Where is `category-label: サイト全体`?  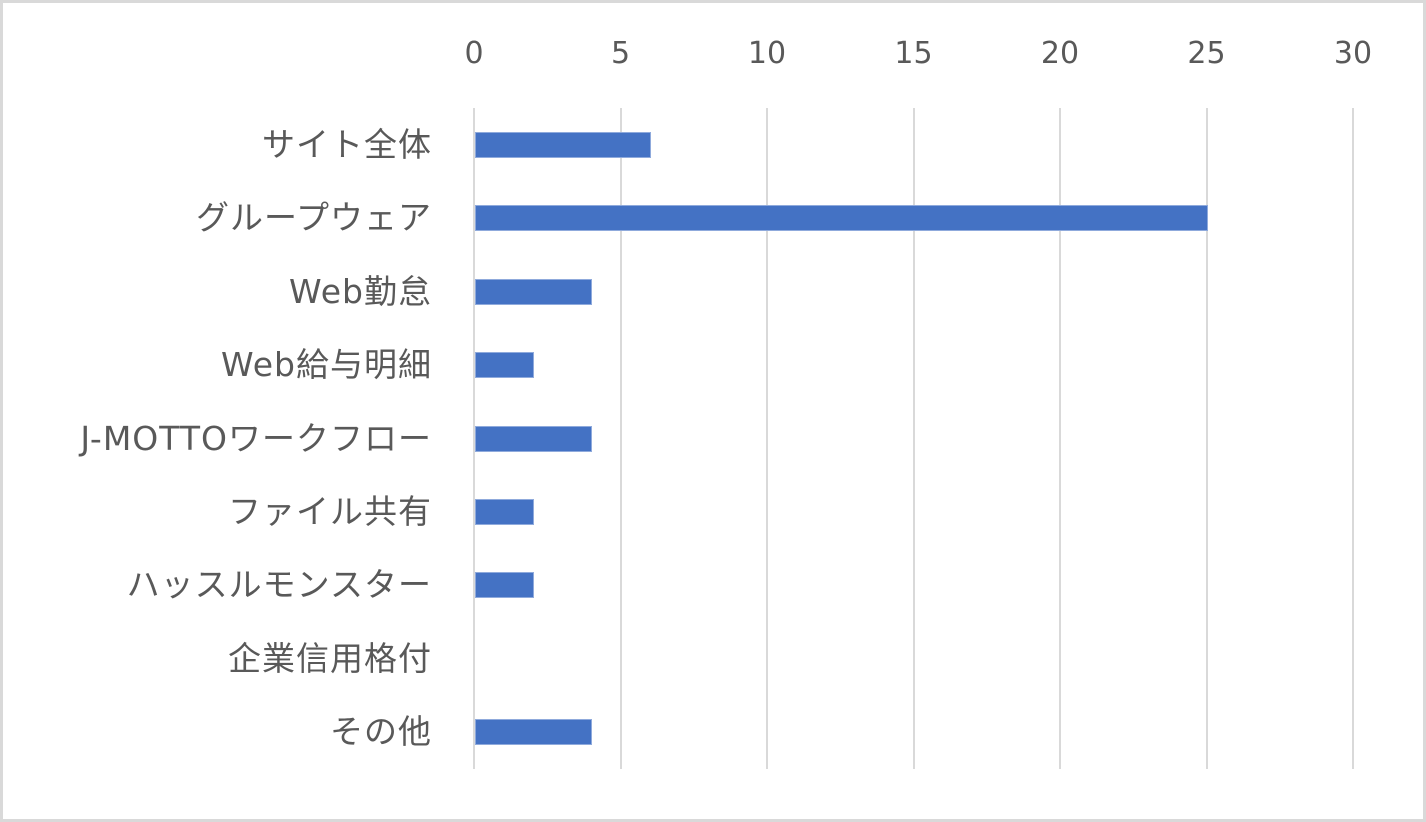
category-label: サイト全体 is located at coordinates (347, 144).